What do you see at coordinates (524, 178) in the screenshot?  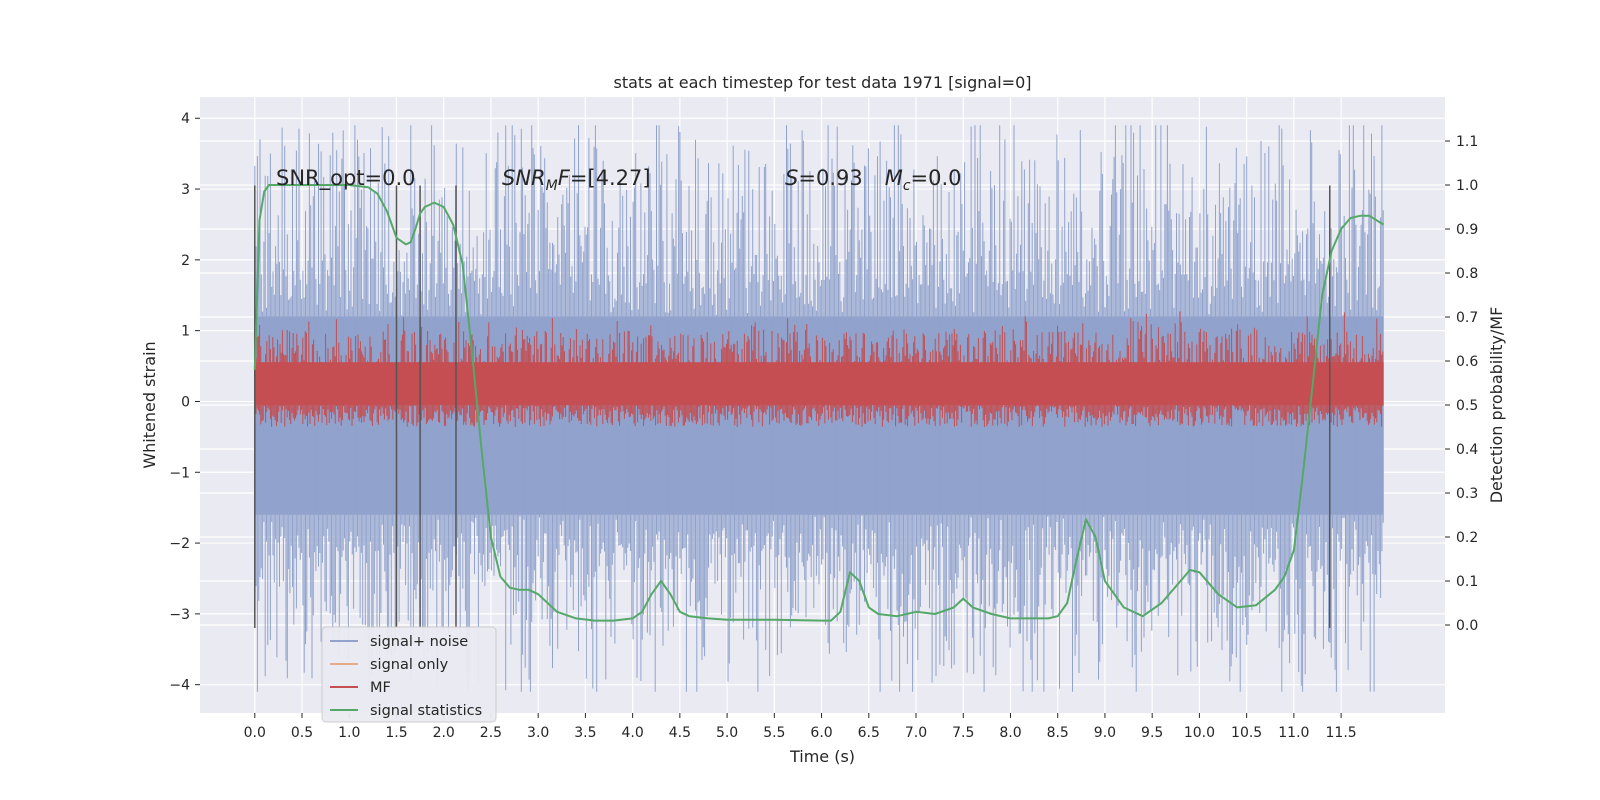 I see `annotation-snr-mf-base: SNR` at bounding box center [524, 178].